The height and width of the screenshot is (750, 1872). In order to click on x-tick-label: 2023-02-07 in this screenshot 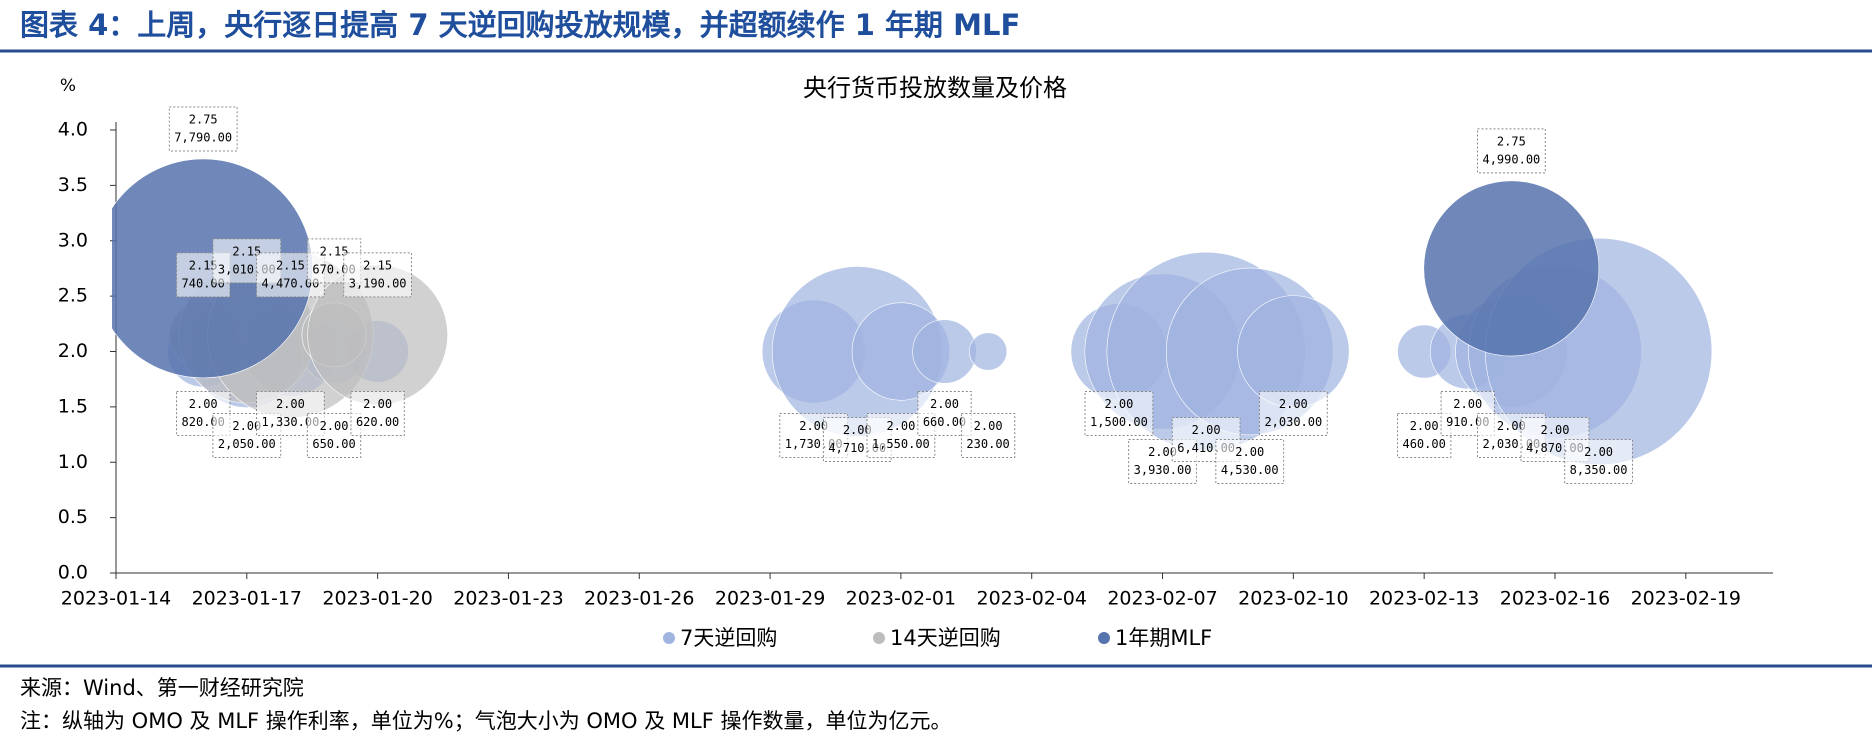, I will do `click(1162, 599)`.